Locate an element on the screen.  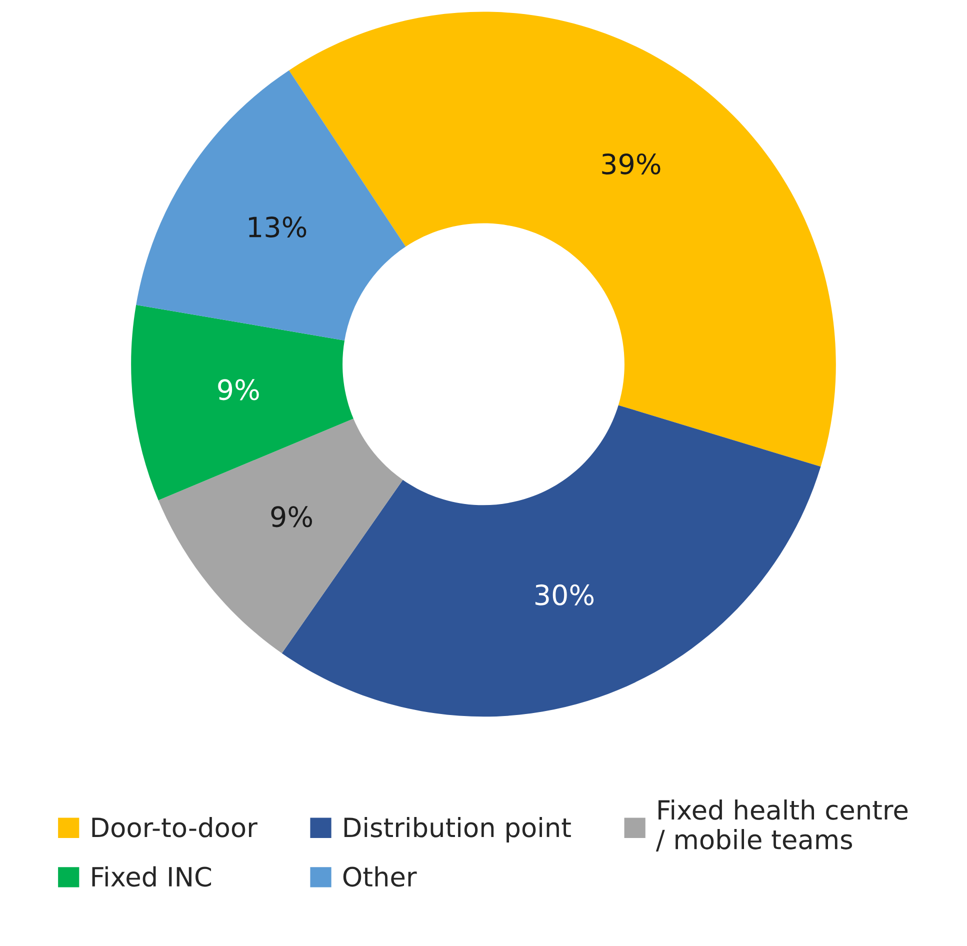
legend-label: Fixed INC is located at coordinates (152, 876).